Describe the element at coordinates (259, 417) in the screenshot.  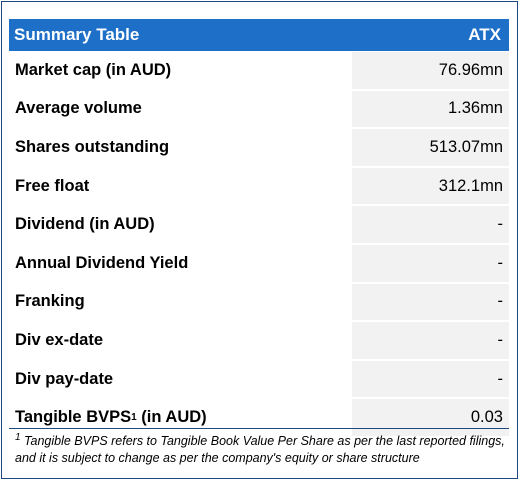
I see `table-row: Tangible BVPS 1 (in AUD) 0.03` at that location.